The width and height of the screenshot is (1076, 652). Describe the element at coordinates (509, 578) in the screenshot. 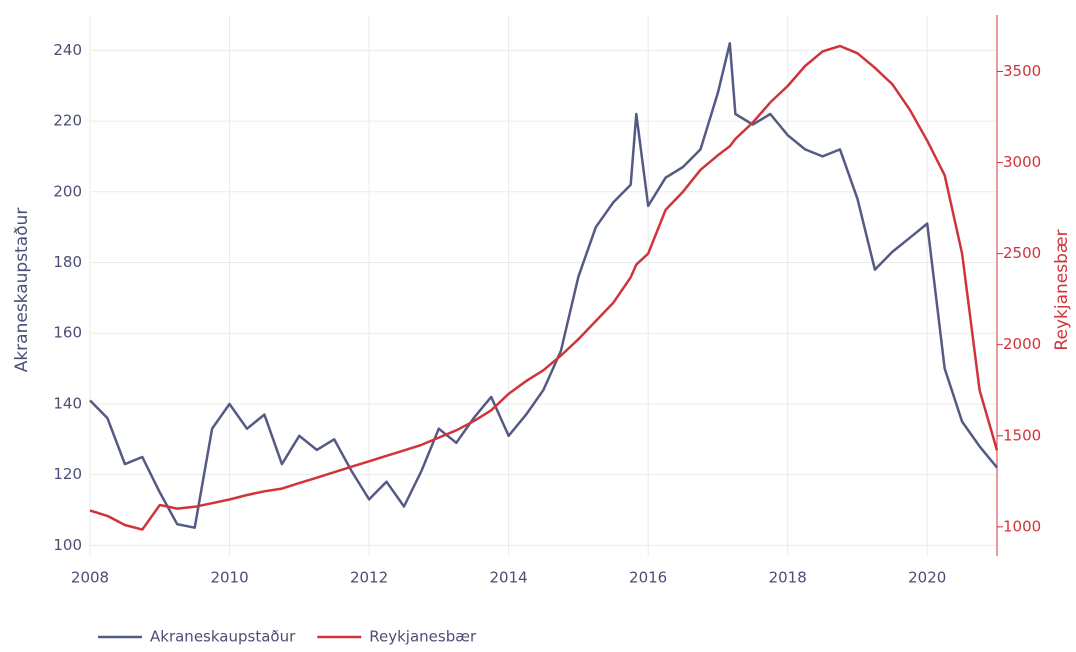

I see `x-tick-label: 2014` at that location.